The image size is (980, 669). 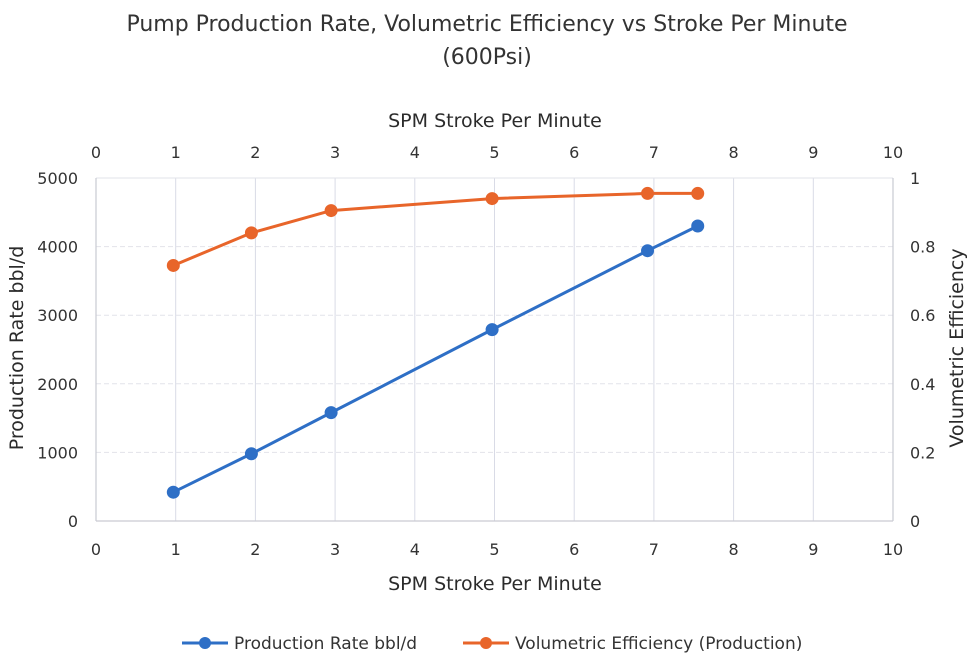 I want to click on x2-tick-label: 10, so click(x=893, y=152).